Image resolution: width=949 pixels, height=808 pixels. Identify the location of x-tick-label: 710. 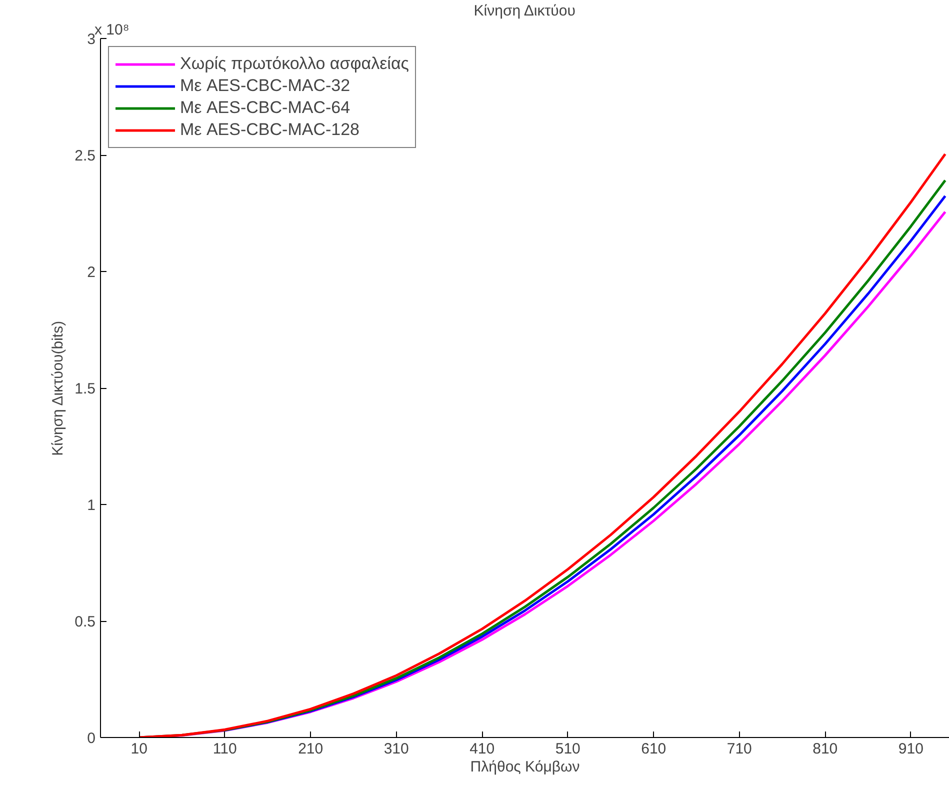
(739, 749).